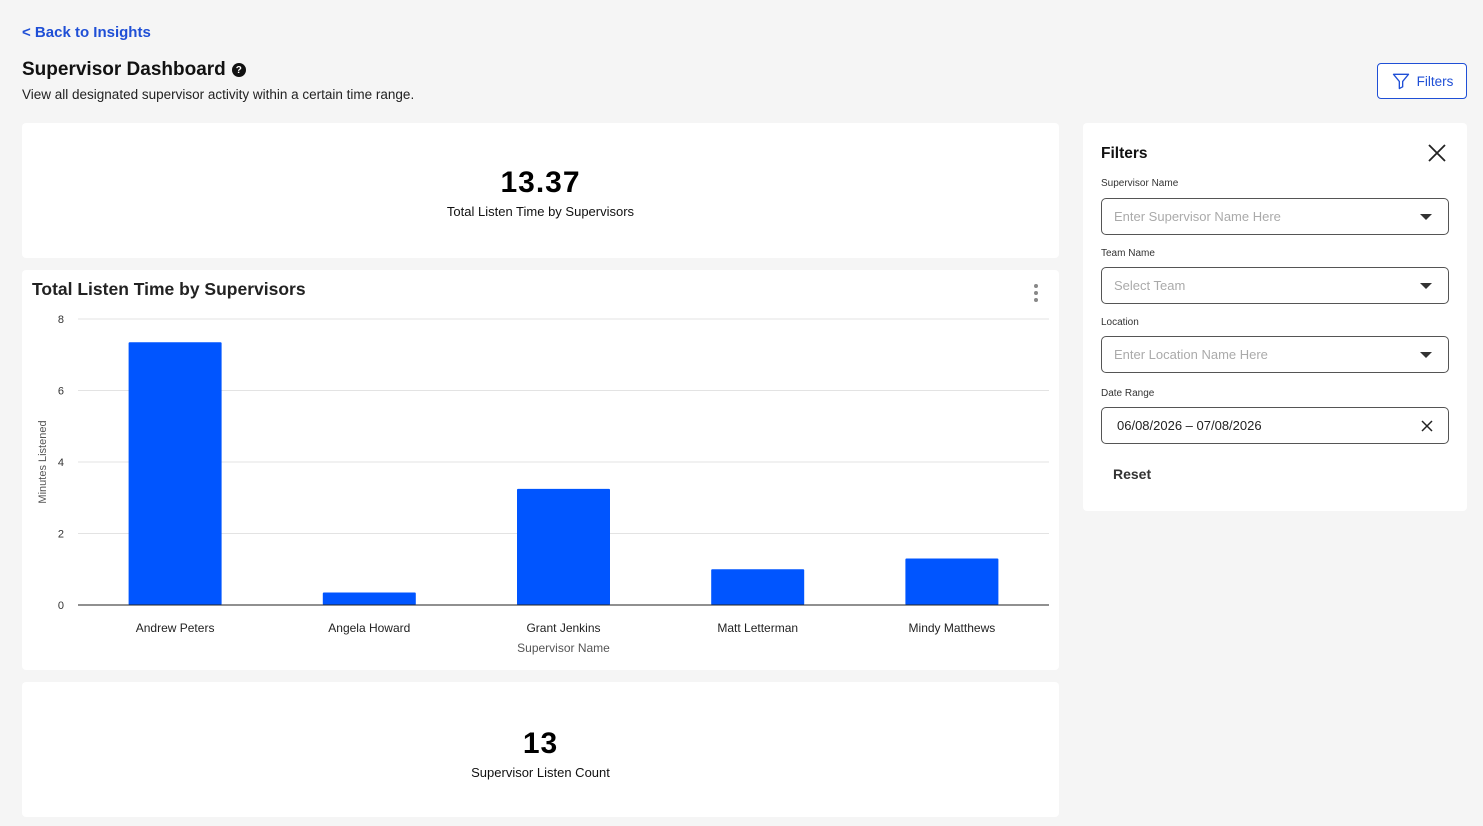 This screenshot has height=826, width=1483. What do you see at coordinates (540, 743) in the screenshot?
I see `listen-count-value: 13` at bounding box center [540, 743].